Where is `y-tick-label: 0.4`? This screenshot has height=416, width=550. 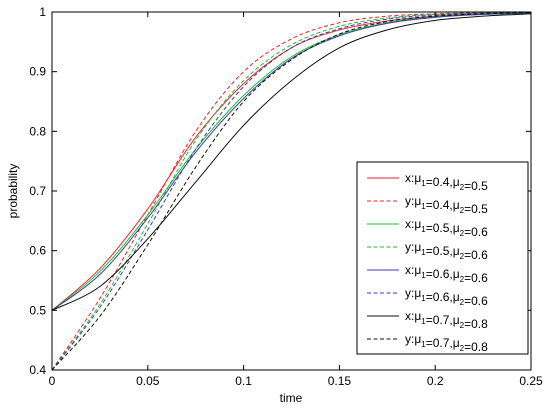
y-tick-label: 0.4 is located at coordinates (37, 370).